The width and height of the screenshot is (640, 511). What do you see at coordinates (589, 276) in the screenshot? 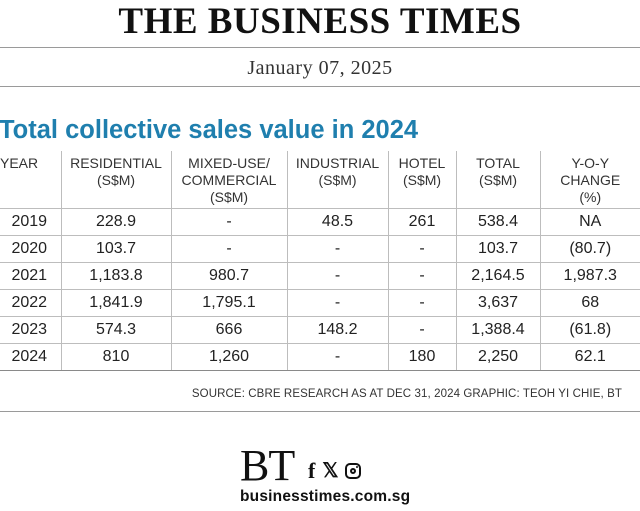
I see `cell-yoy-change: 1,987.3` at bounding box center [589, 276].